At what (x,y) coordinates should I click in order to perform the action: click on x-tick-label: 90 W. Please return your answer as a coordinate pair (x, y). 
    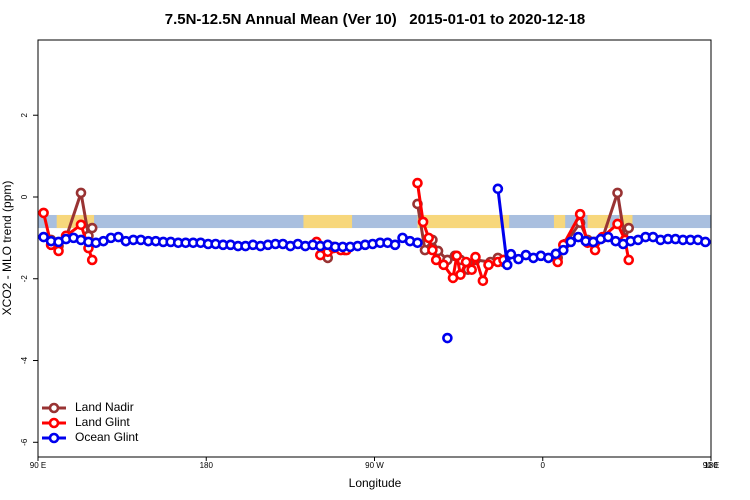
    Looking at the image, I should click on (374, 465).